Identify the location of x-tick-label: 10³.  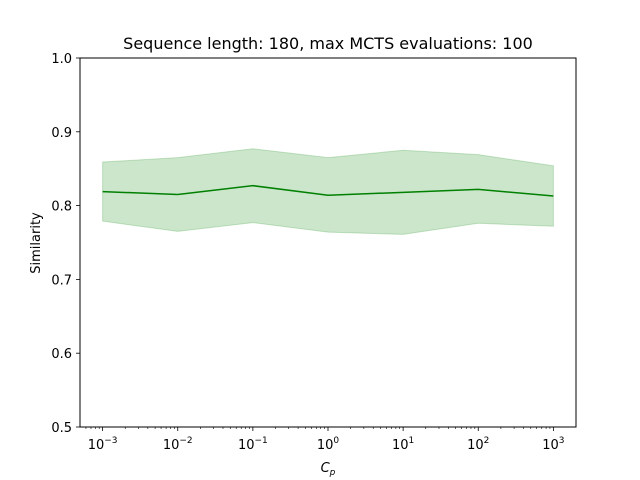
(553, 444).